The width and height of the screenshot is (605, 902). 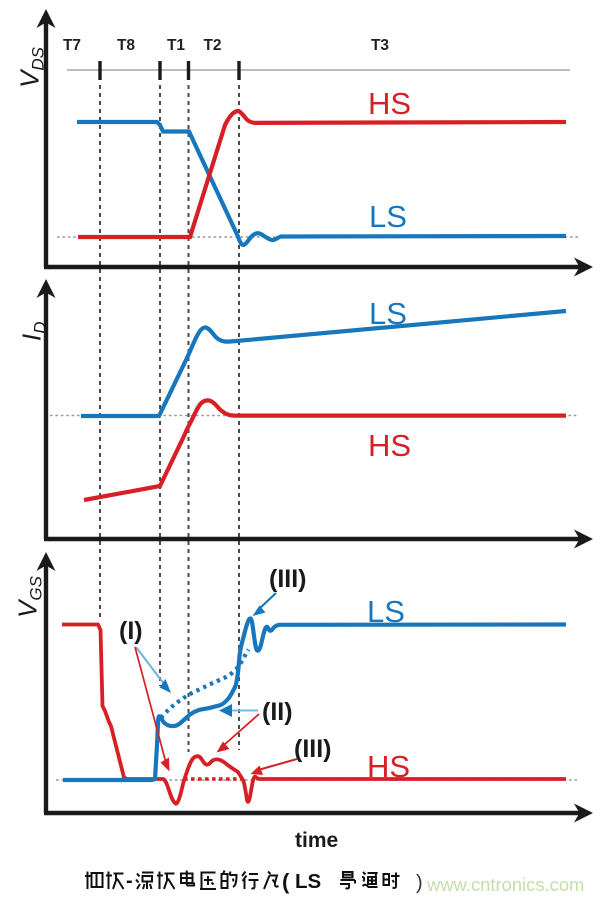 What do you see at coordinates (126, 45) in the screenshot?
I see `svg-text: T8` at bounding box center [126, 45].